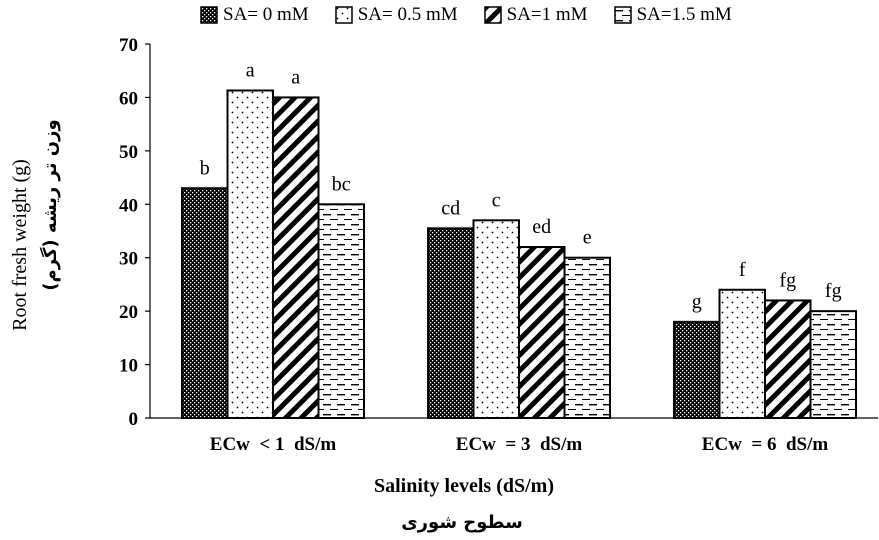 Image resolution: width=879 pixels, height=540 pixels. What do you see at coordinates (50, 204) in the screenshot?
I see `y-axis-label-persian: وزن تر ریشه (گرم)` at bounding box center [50, 204].